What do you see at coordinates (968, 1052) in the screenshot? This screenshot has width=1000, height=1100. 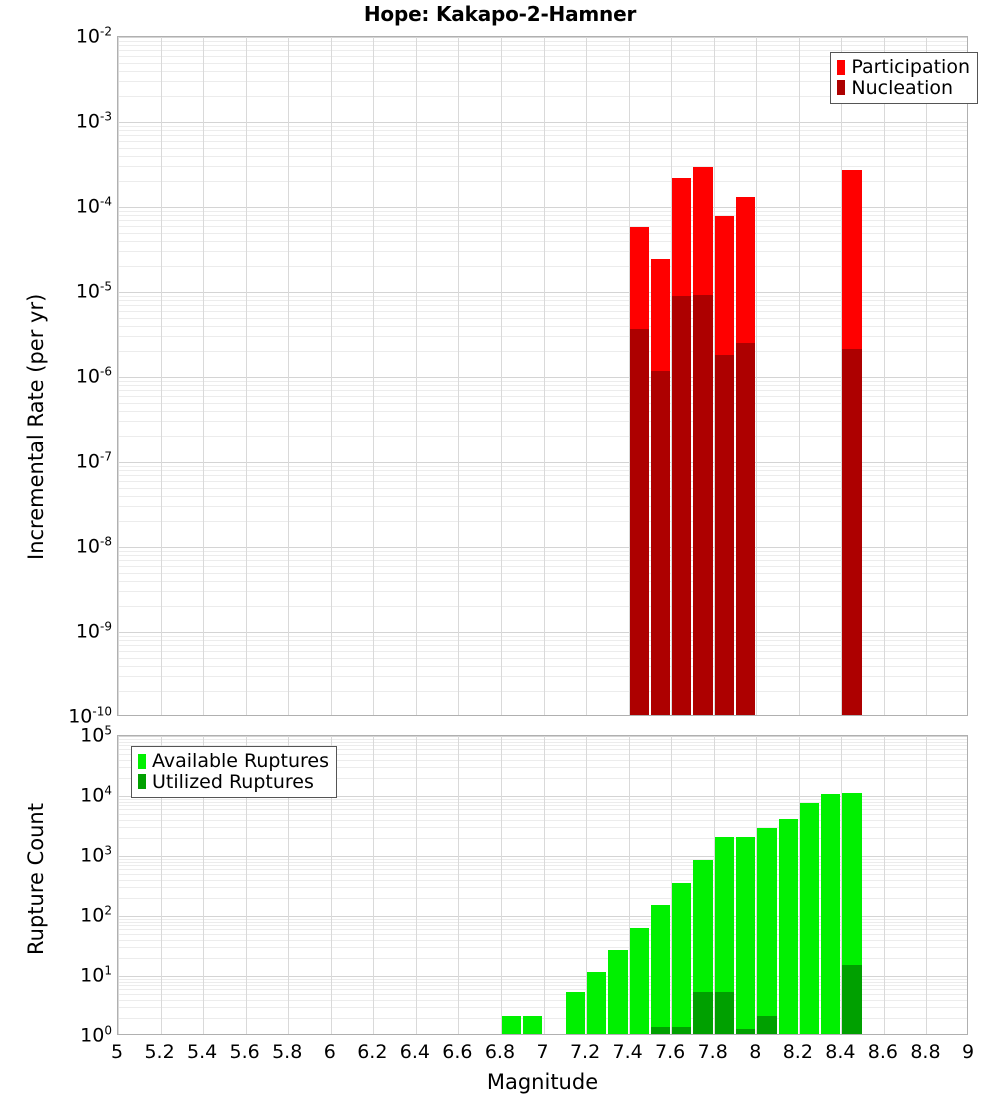 I see `x-tick-label: 9` at bounding box center [968, 1052].